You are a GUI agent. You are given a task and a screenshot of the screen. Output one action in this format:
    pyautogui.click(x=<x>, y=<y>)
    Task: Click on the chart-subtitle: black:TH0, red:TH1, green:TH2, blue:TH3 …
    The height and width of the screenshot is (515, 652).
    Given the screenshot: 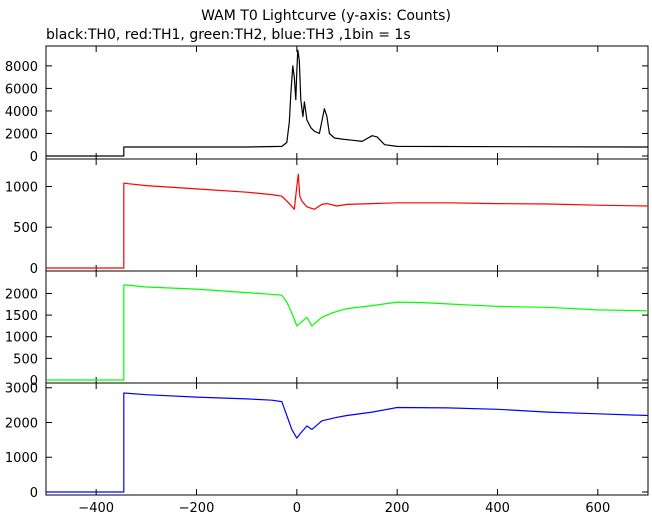 What is the action you would take?
    pyautogui.click(x=228, y=35)
    